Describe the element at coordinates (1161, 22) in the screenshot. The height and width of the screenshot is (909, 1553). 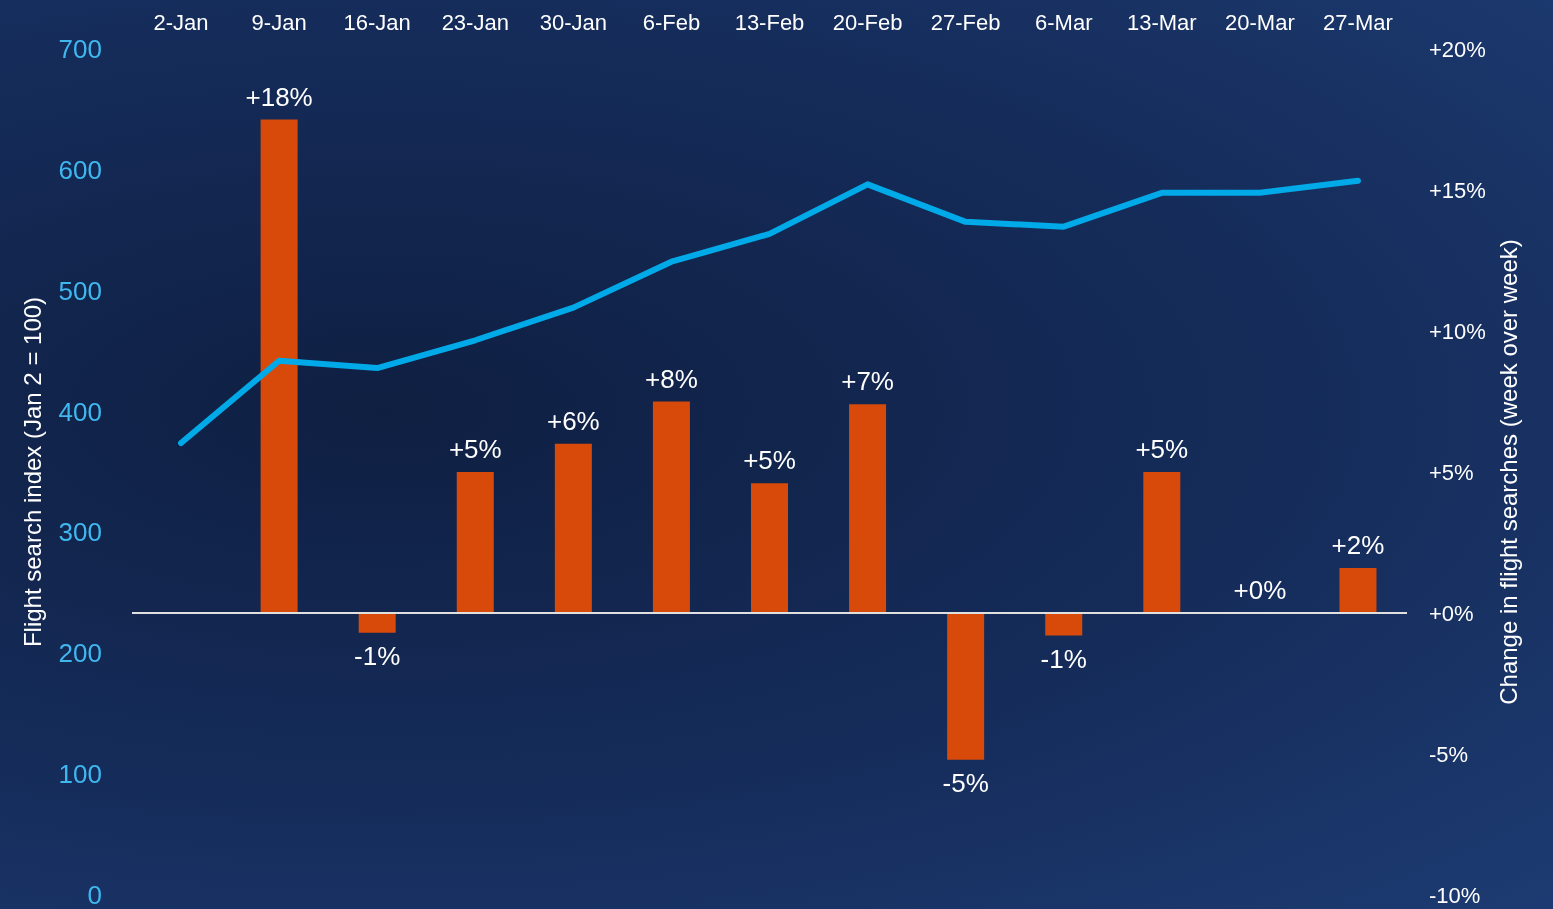
I see `x-tick-label: 13-Mar` at that location.